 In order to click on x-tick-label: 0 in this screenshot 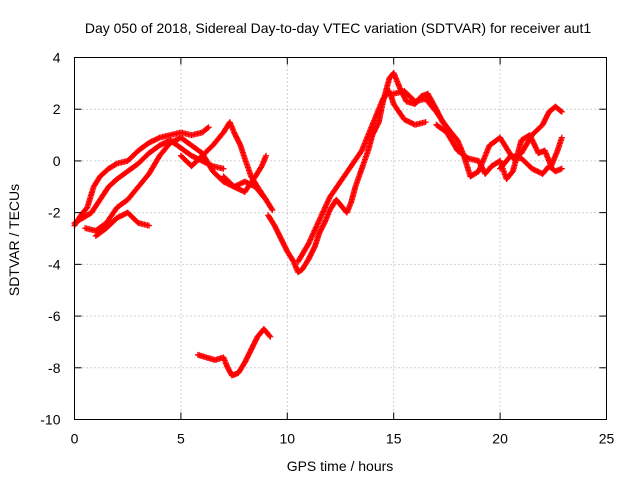, I will do `click(75, 439)`.